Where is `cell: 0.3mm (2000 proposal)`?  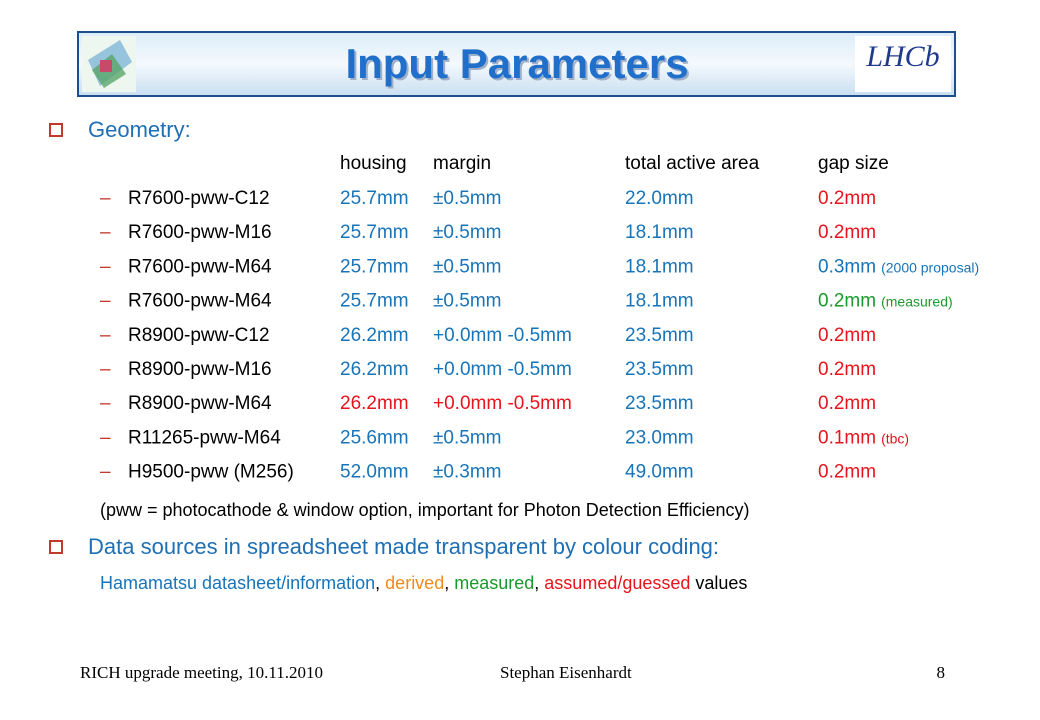 cell: 0.3mm (2000 proposal) is located at coordinates (898, 266).